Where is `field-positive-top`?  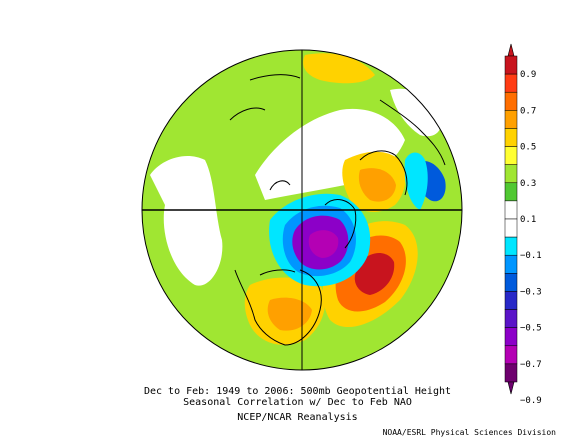
field-positive-top is located at coordinates (339, 68).